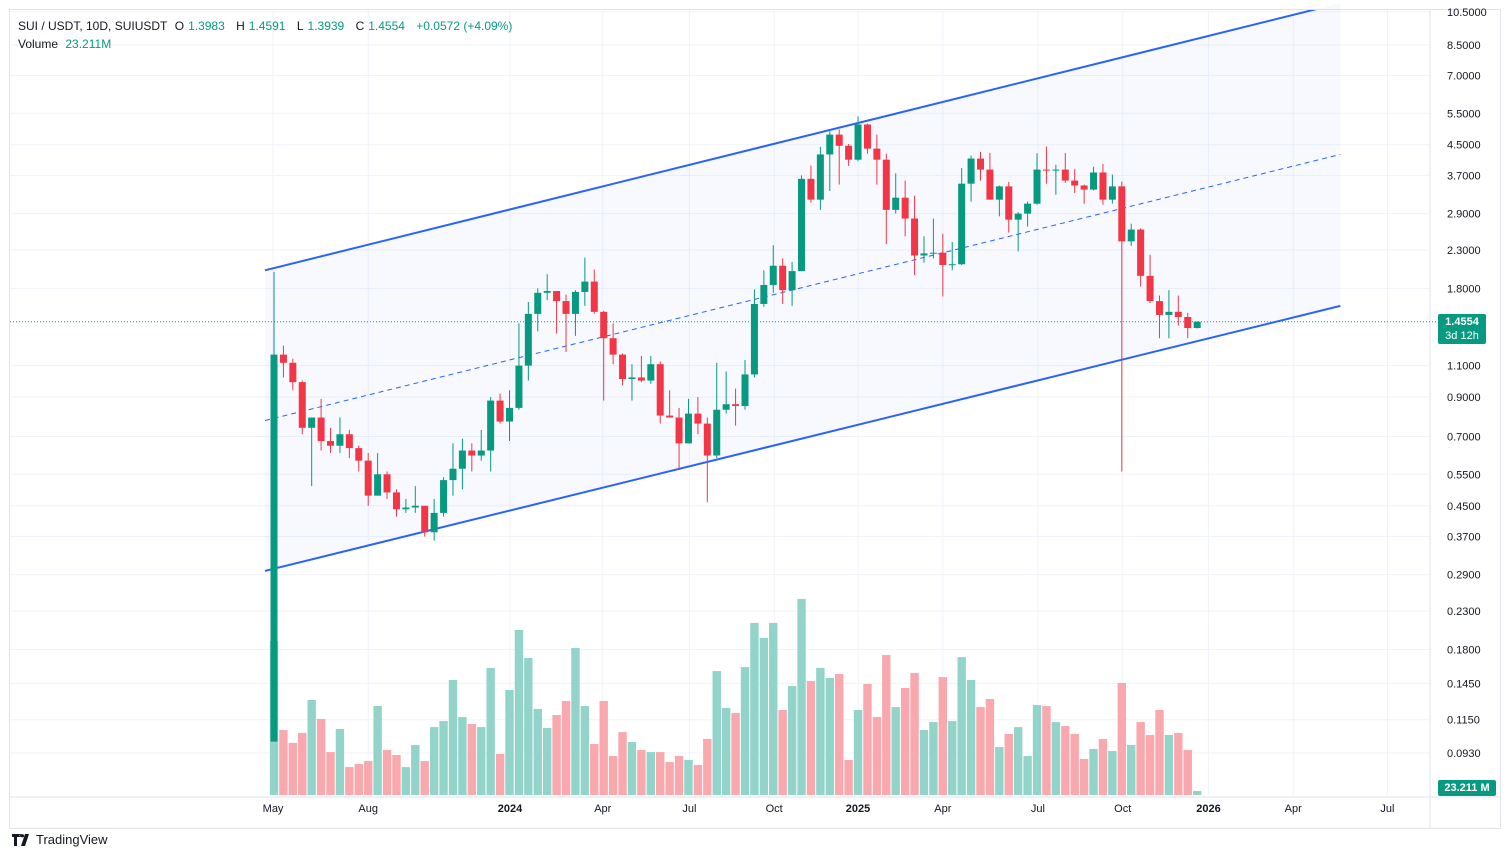 The height and width of the screenshot is (858, 1512). I want to click on price-tick-label: 0.1150, so click(1463, 721).